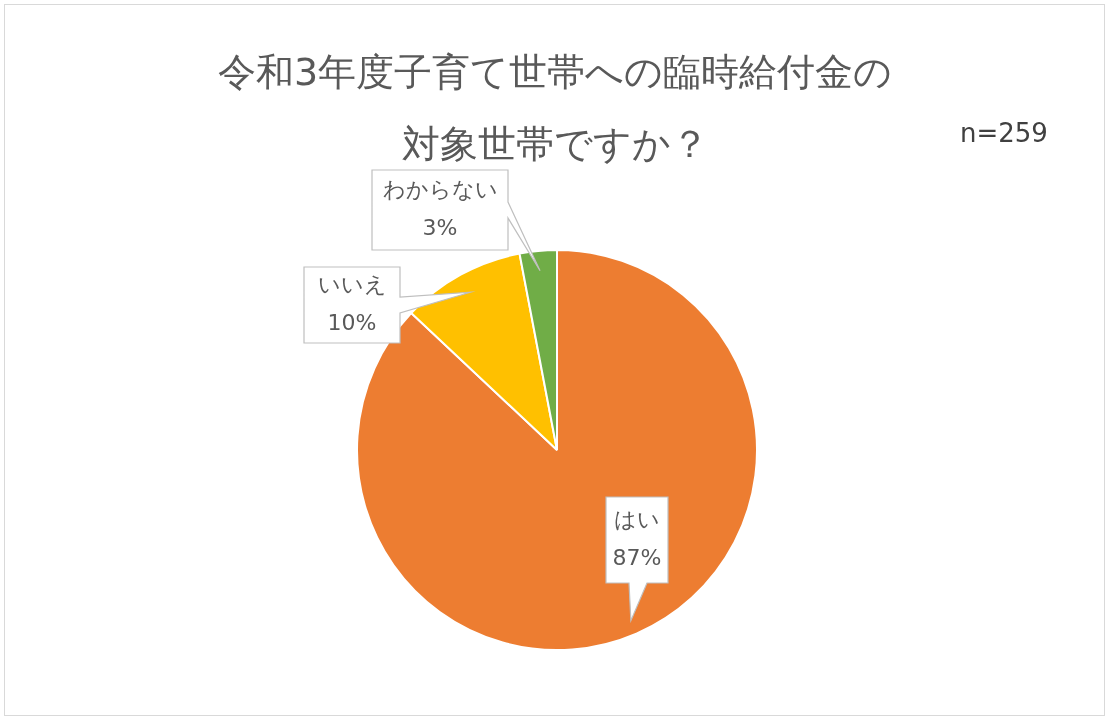 This screenshot has width=1111, height=722. What do you see at coordinates (637, 519) in the screenshot?
I see `slice-label: はい` at bounding box center [637, 519].